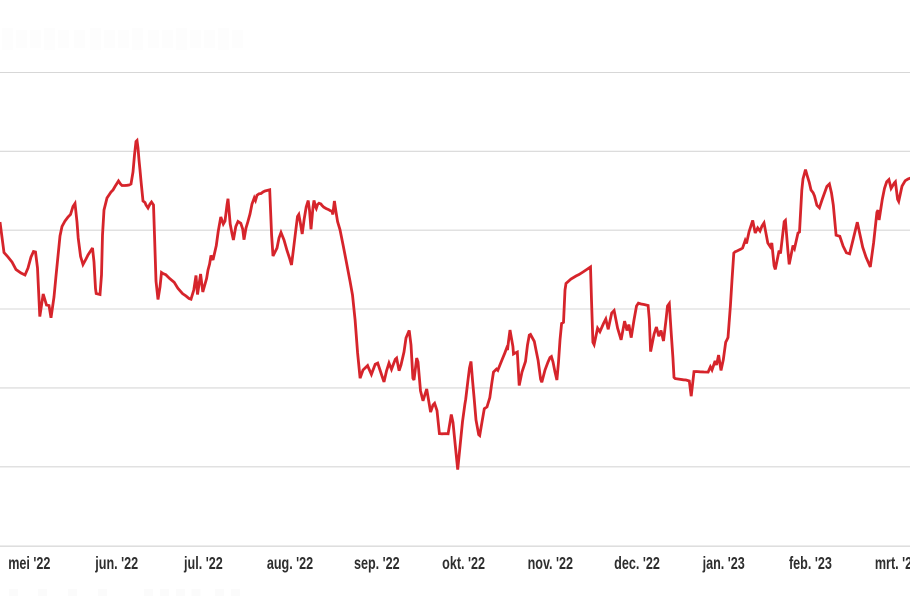 The image size is (910, 596). What do you see at coordinates (637, 564) in the screenshot?
I see `svg-text: dec. '22` at bounding box center [637, 564].